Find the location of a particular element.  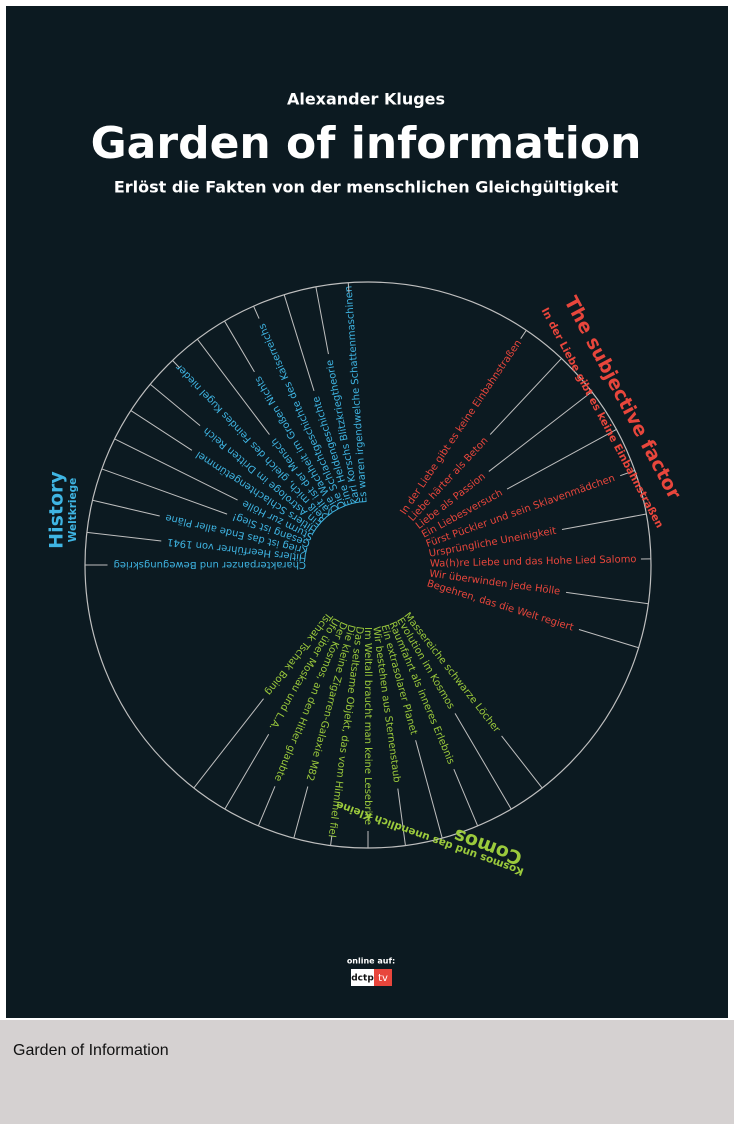

logo-left: dctp is located at coordinates (362, 979).